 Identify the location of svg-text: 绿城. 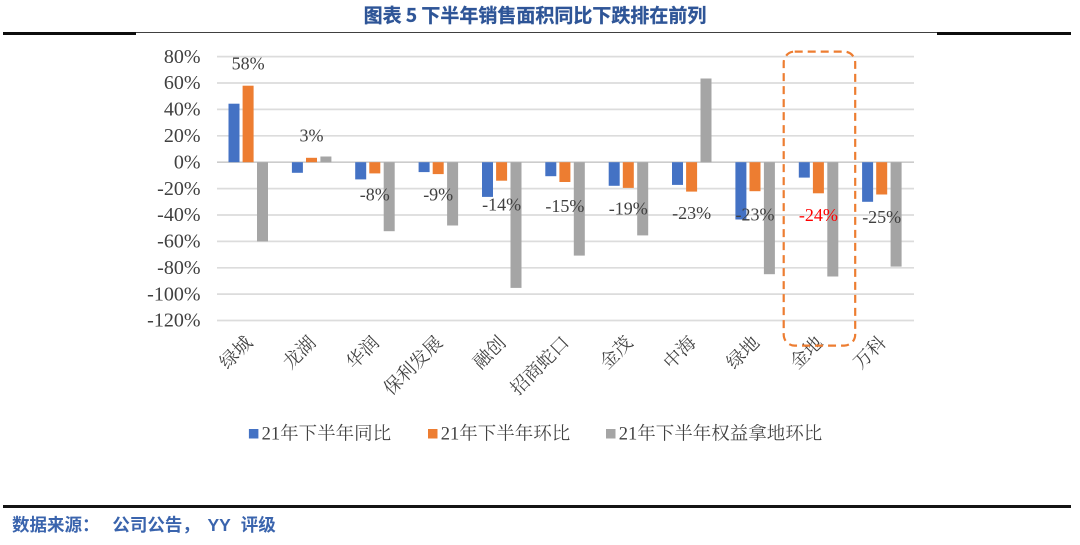
(235, 352).